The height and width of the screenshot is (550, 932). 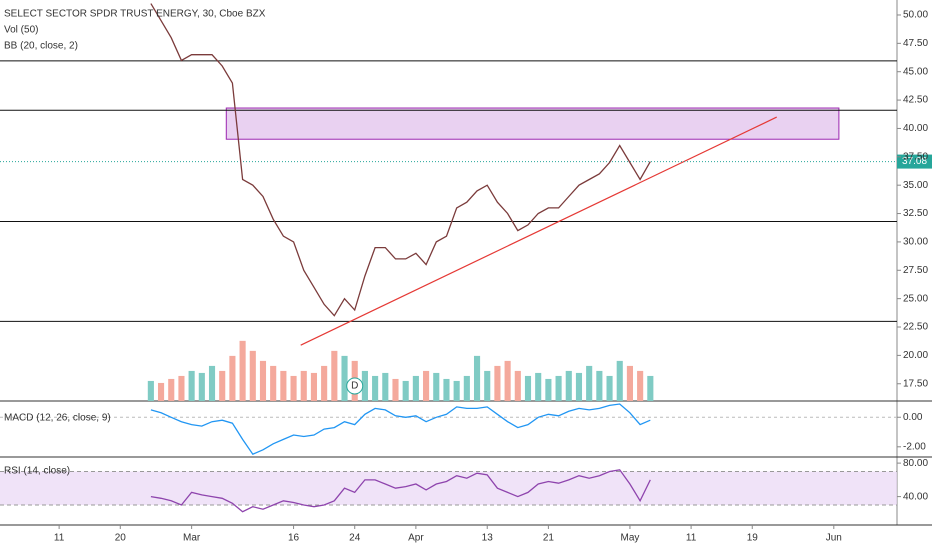 What do you see at coordinates (37, 471) in the screenshot?
I see `pane-title: RSI (14, close)` at bounding box center [37, 471].